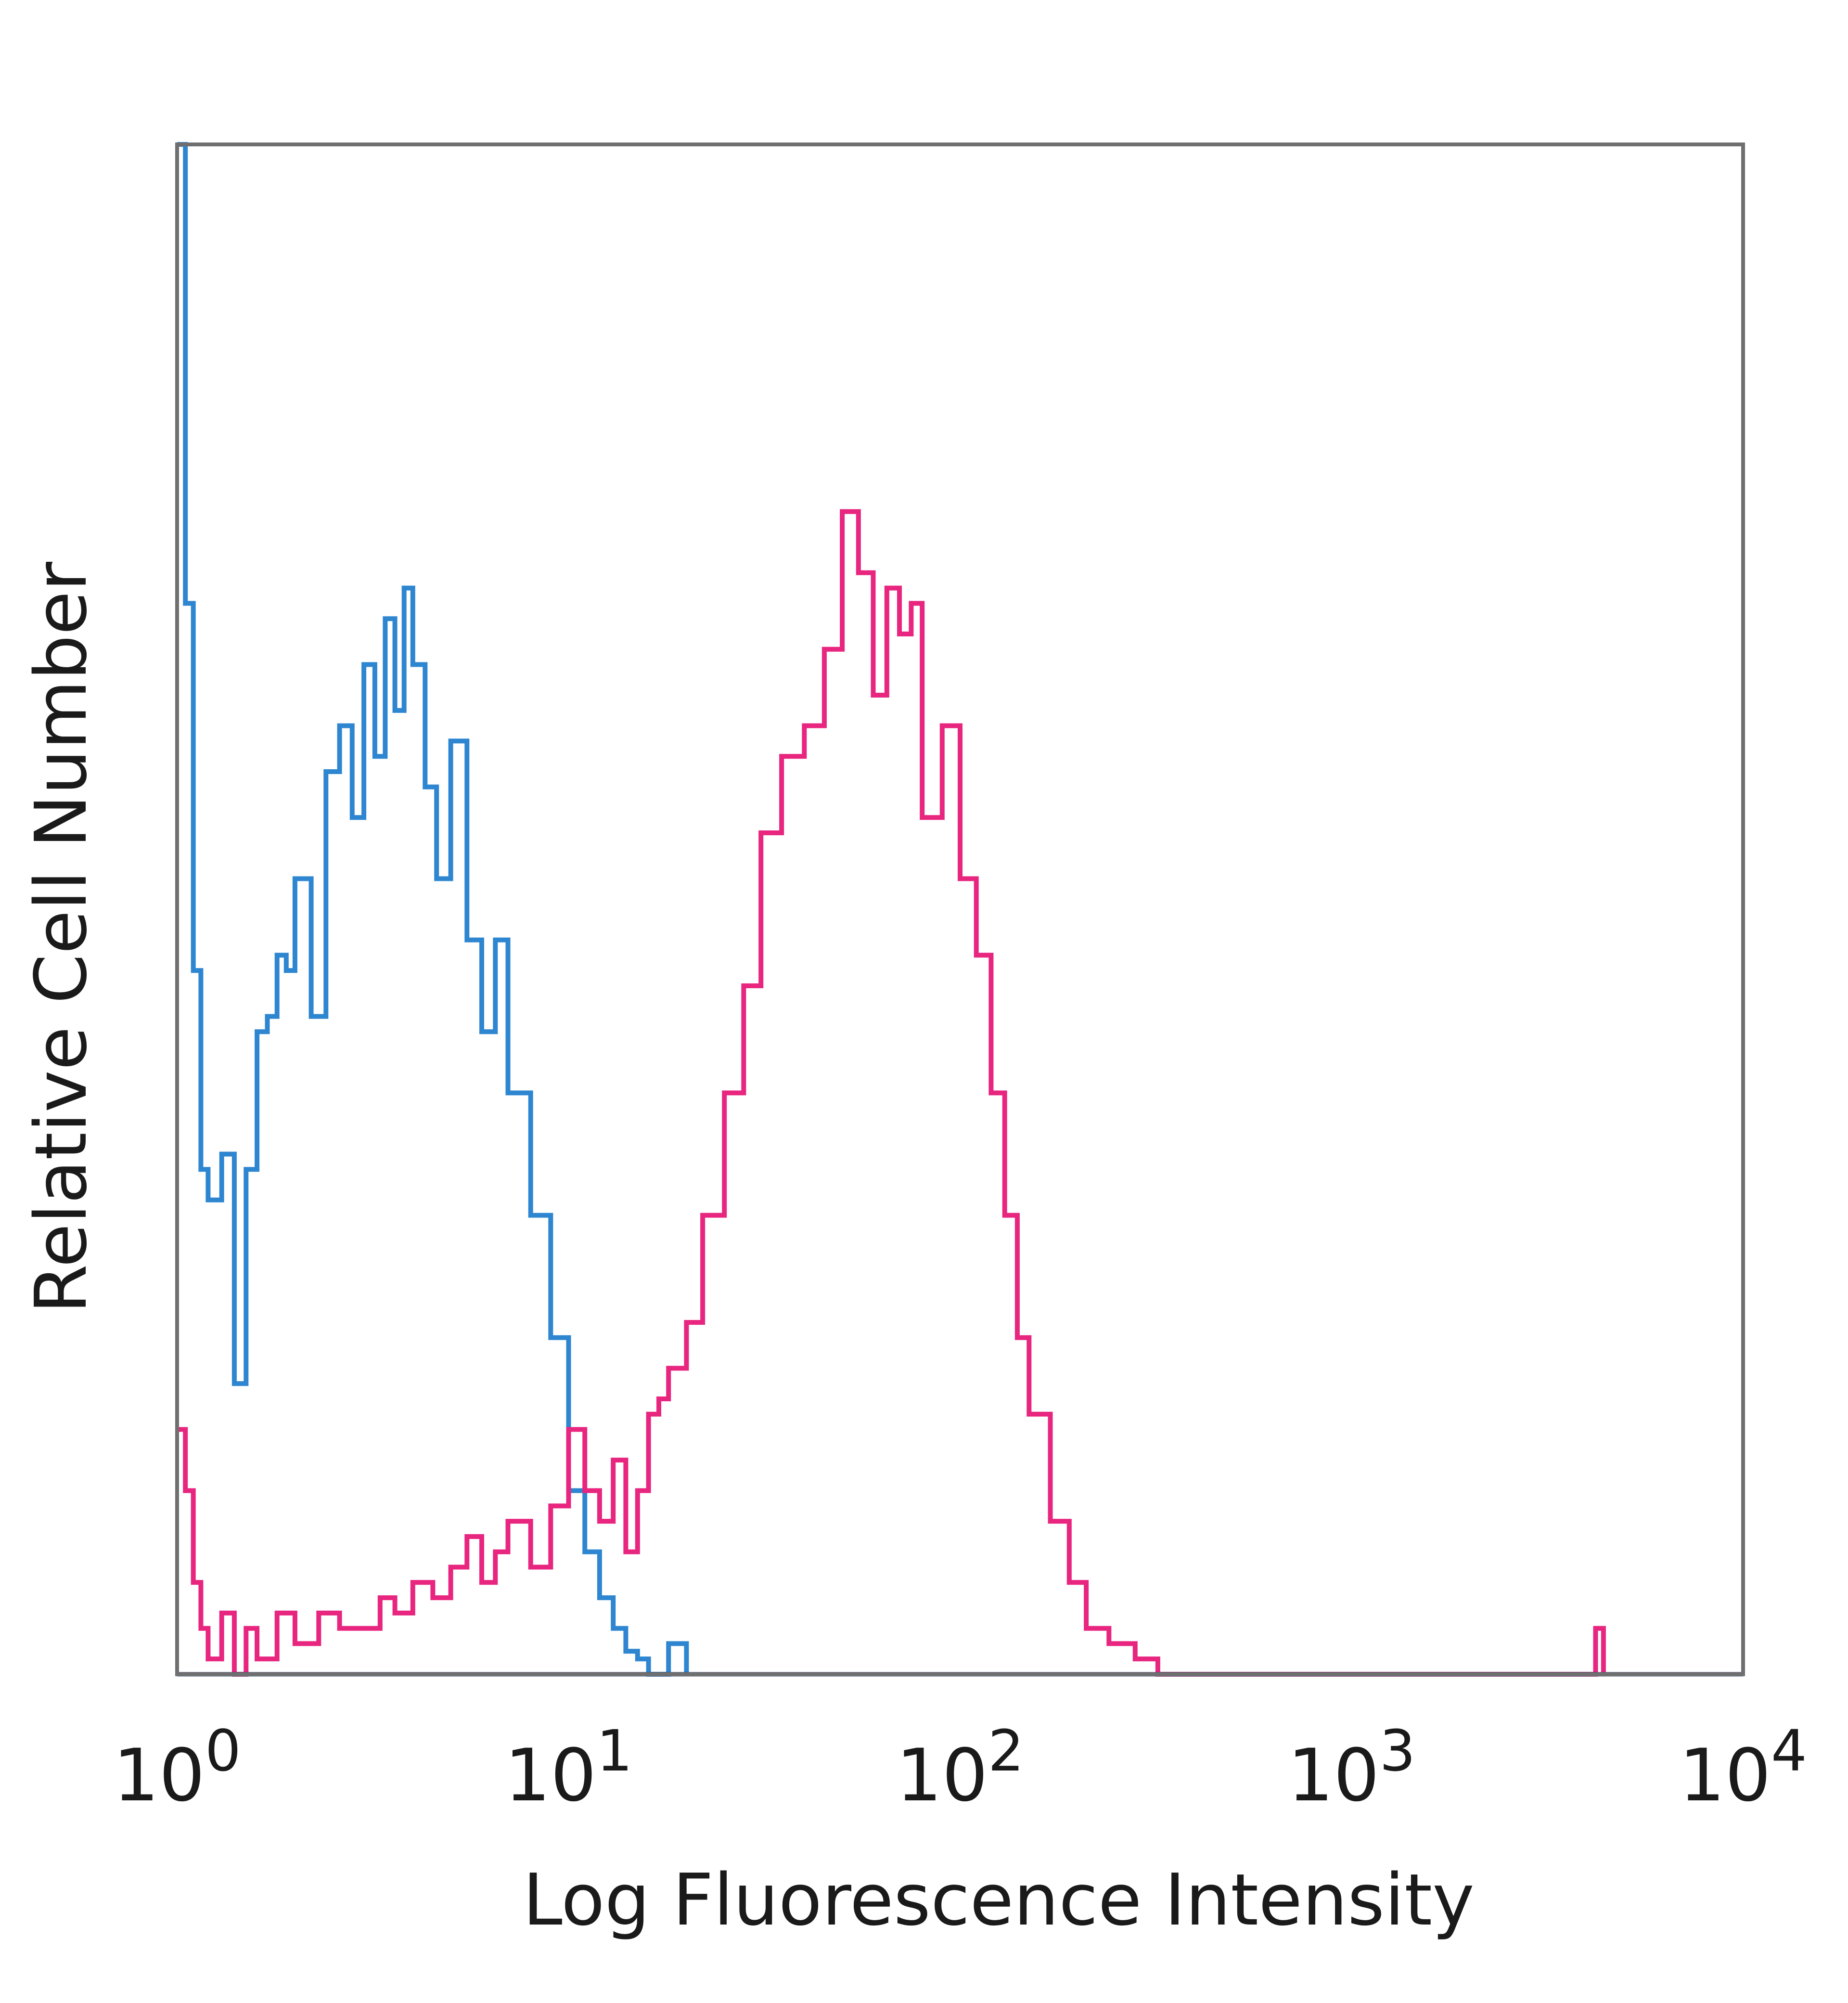  What do you see at coordinates (61, 938) in the screenshot?
I see `y-axis-label: Relative Cell Number` at bounding box center [61, 938].